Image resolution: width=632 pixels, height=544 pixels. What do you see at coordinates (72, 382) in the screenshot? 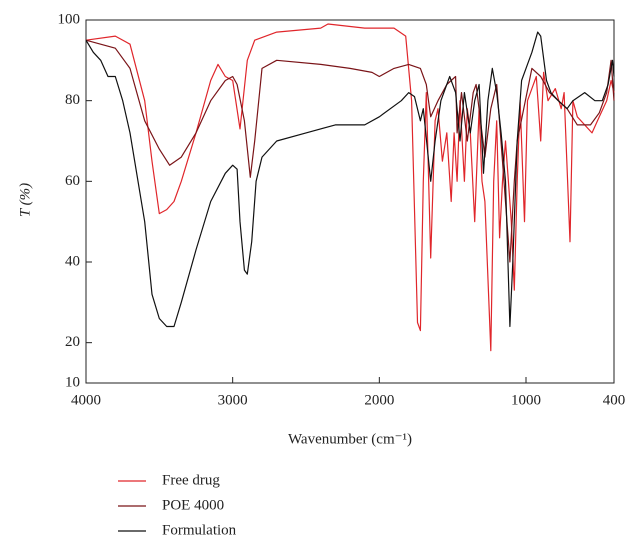
I see `y-tick-label: 10` at bounding box center [72, 382].